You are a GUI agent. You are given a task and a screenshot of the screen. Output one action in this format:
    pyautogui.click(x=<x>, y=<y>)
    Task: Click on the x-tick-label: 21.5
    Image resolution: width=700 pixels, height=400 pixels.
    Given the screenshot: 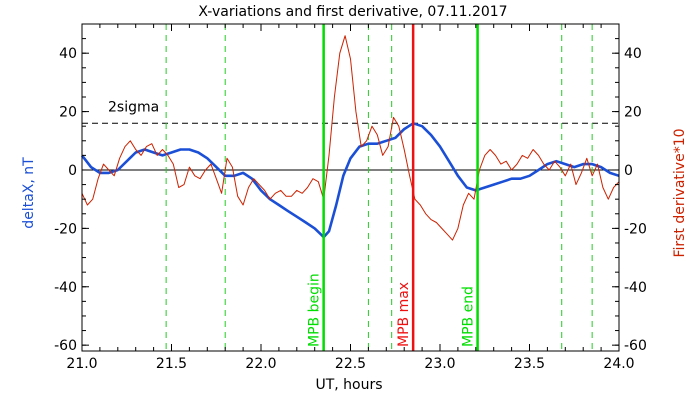 What is the action you would take?
    pyautogui.click(x=171, y=364)
    